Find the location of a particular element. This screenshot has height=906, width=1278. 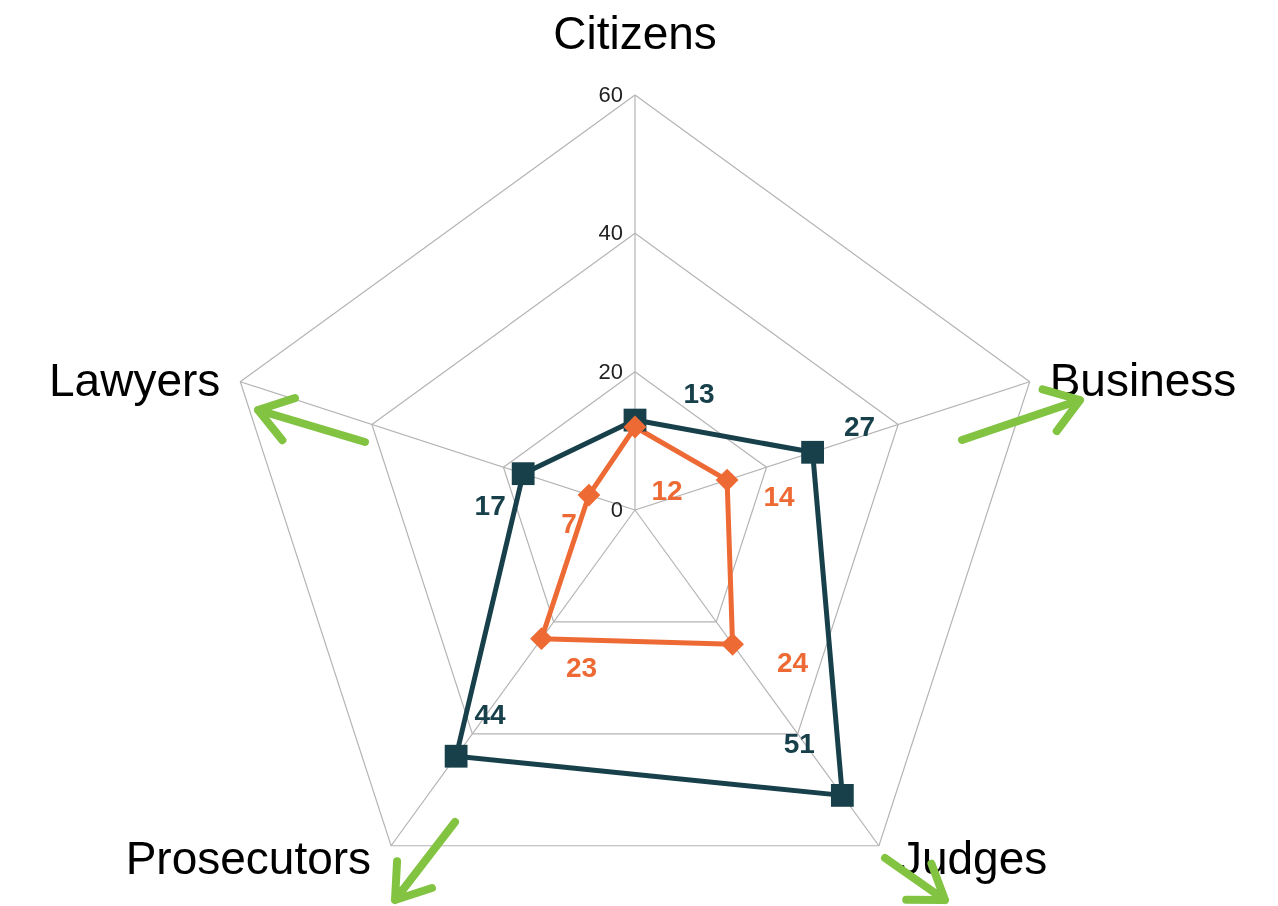

y-tick-label: 60 is located at coordinates (610, 94).